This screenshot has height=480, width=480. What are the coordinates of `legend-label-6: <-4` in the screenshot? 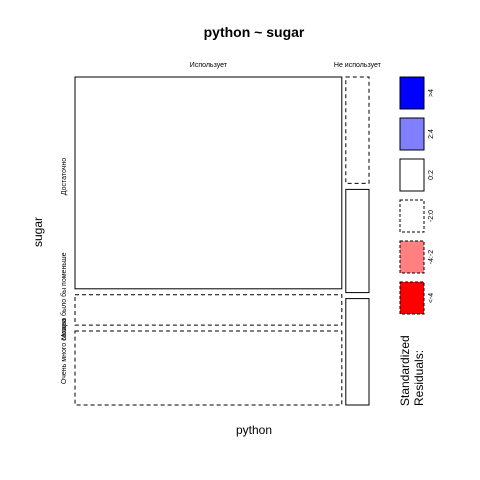 It's located at (431, 298).